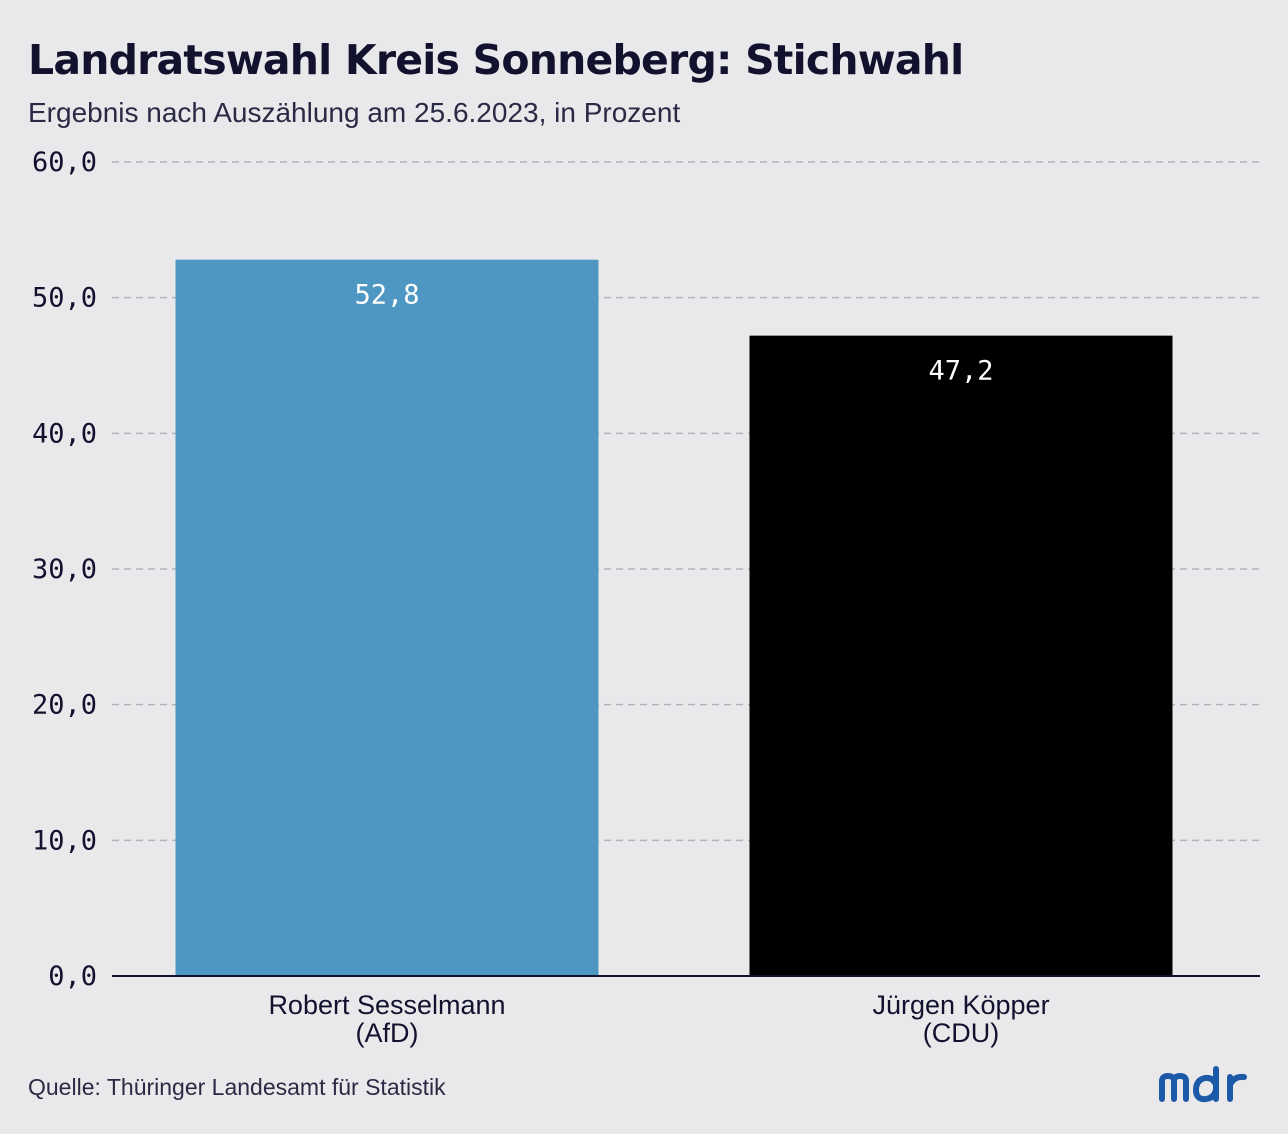  Describe the element at coordinates (387, 1033) in the screenshot. I see `x-category-label: (AfD)` at that location.